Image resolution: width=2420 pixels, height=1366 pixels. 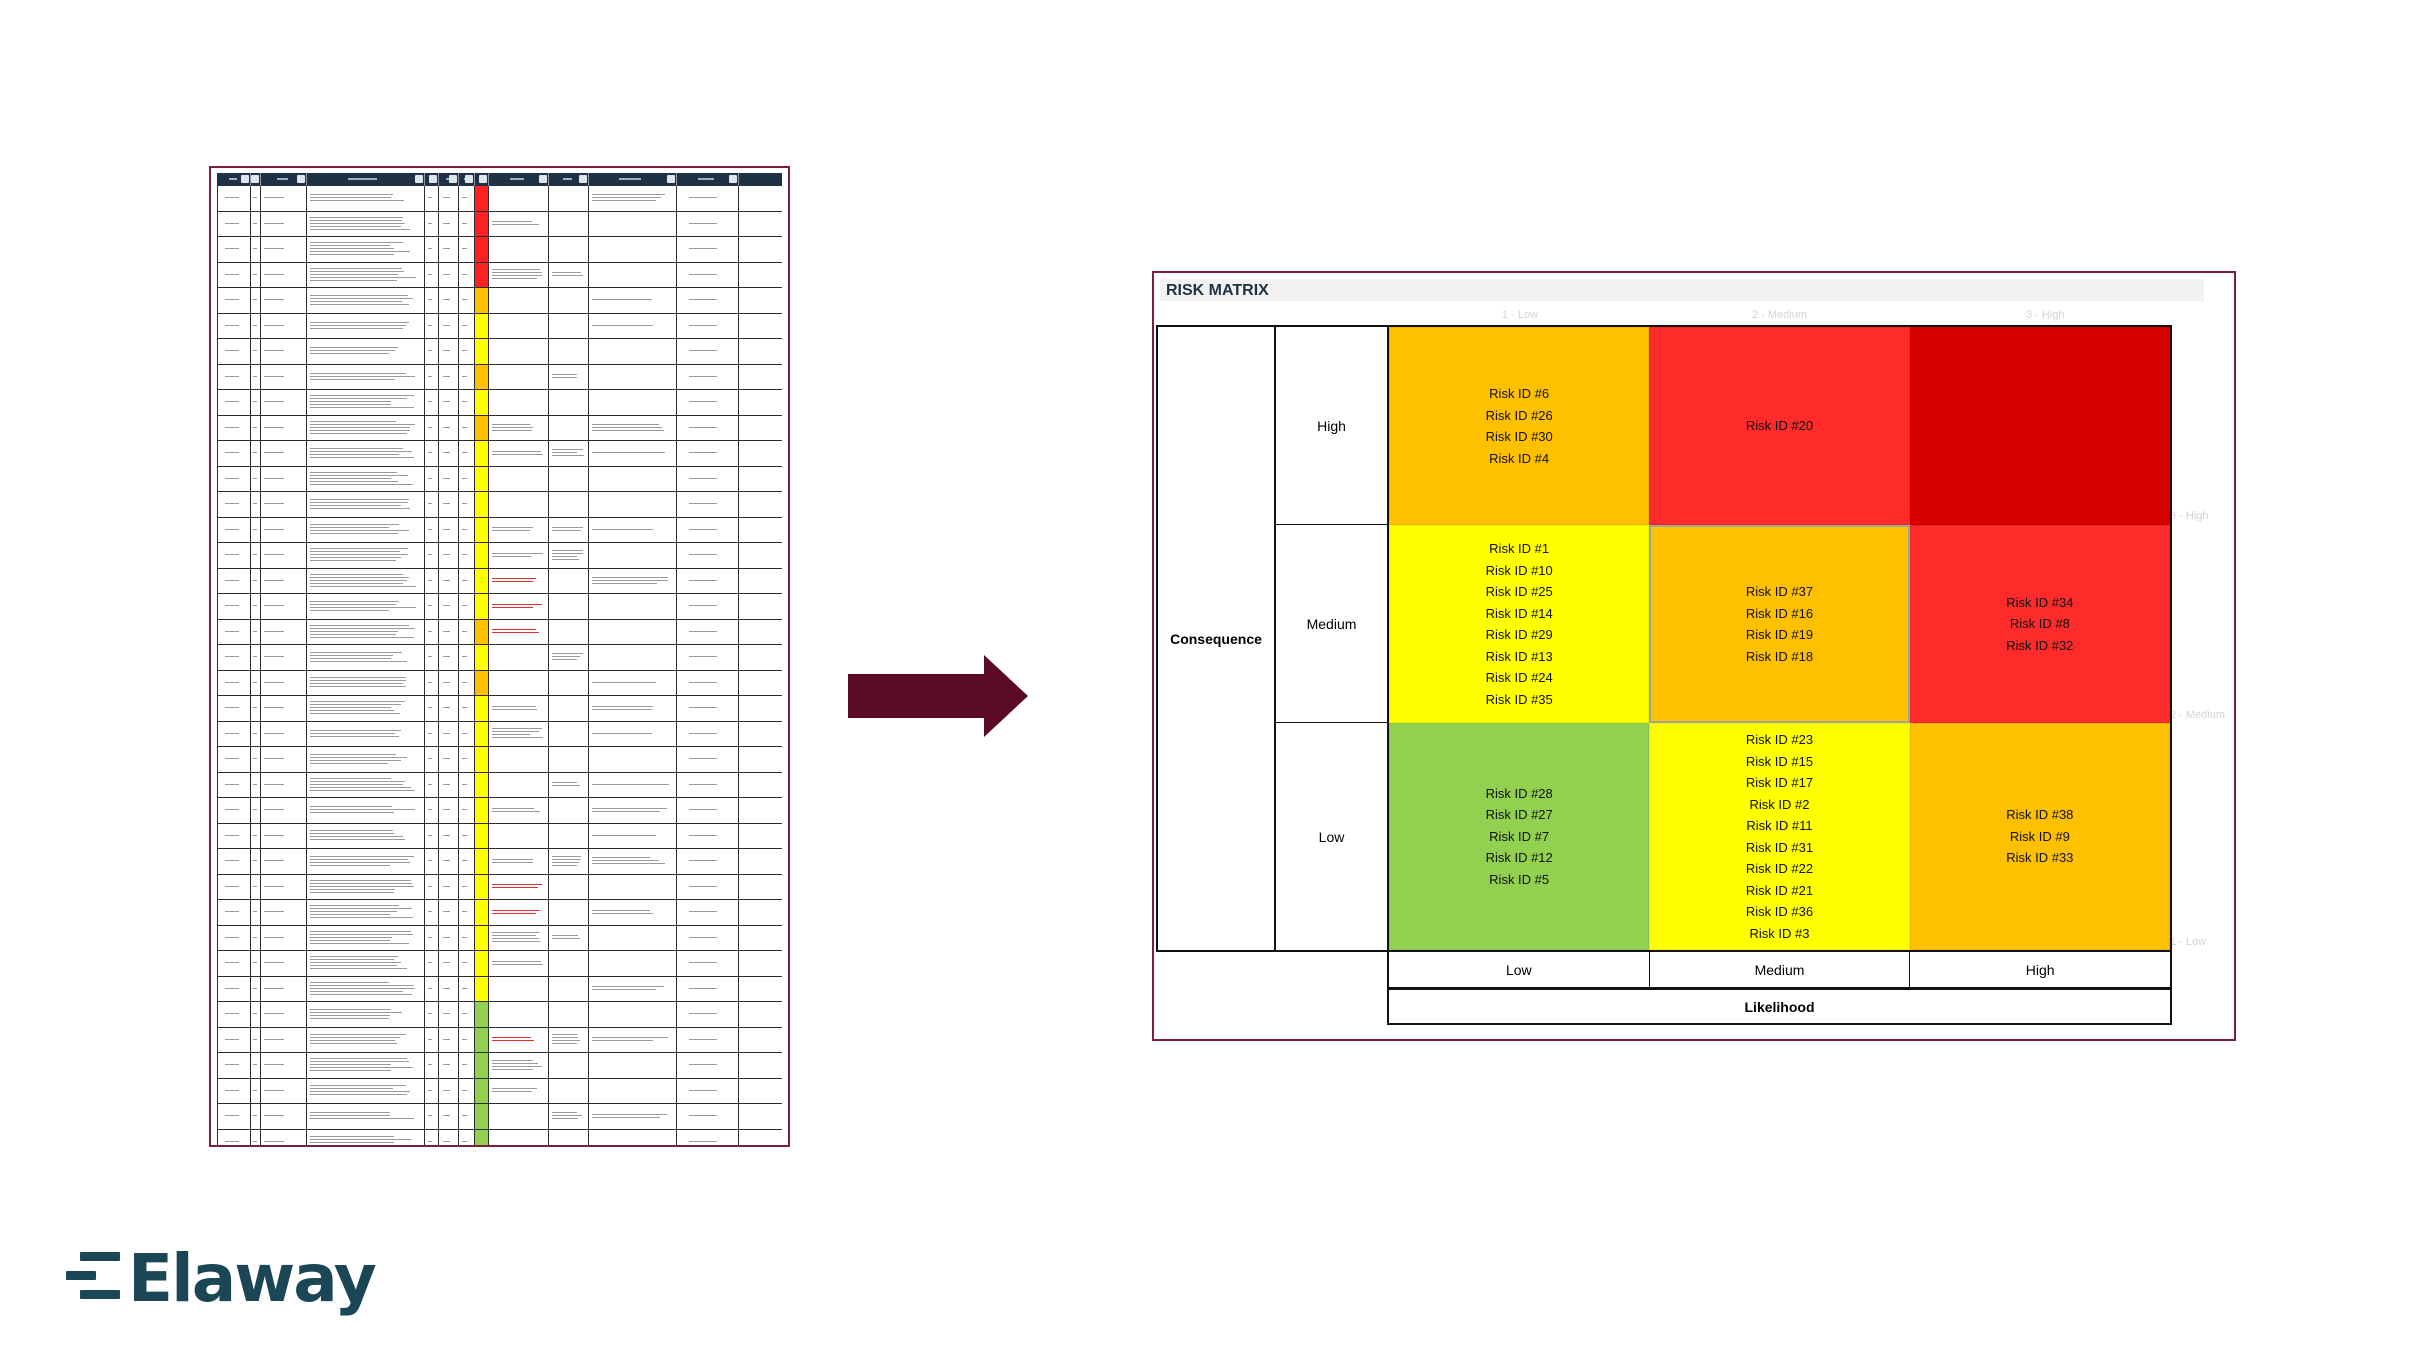 What do you see at coordinates (1779, 782) in the screenshot?
I see `risk-id-label: Risk ID #17` at bounding box center [1779, 782].